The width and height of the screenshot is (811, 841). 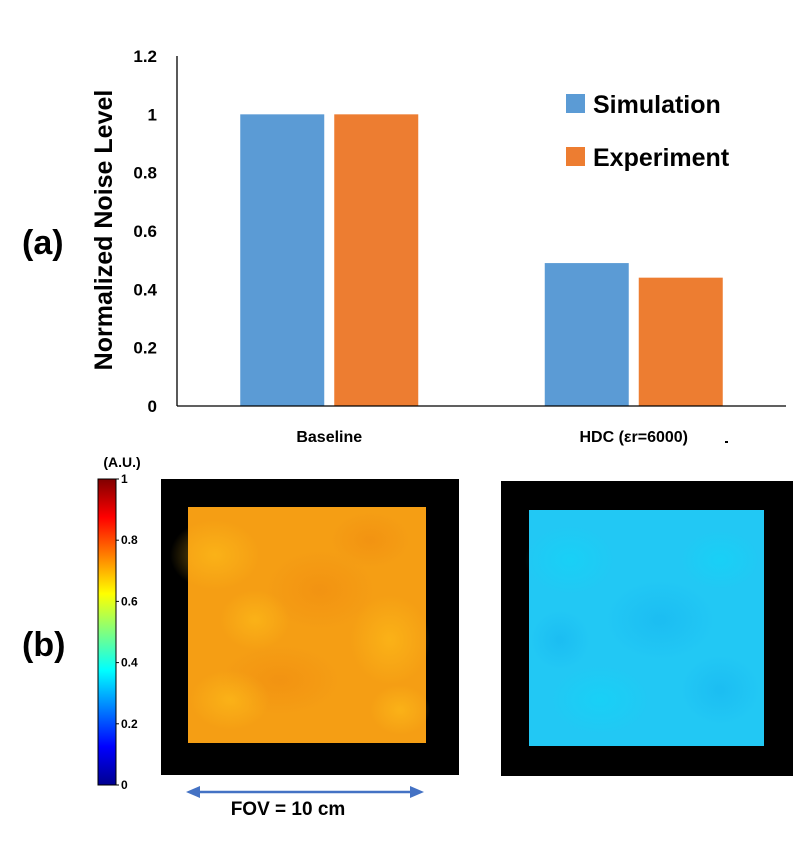 I want to click on colorbar-tick-label: 1, so click(x=124, y=479).